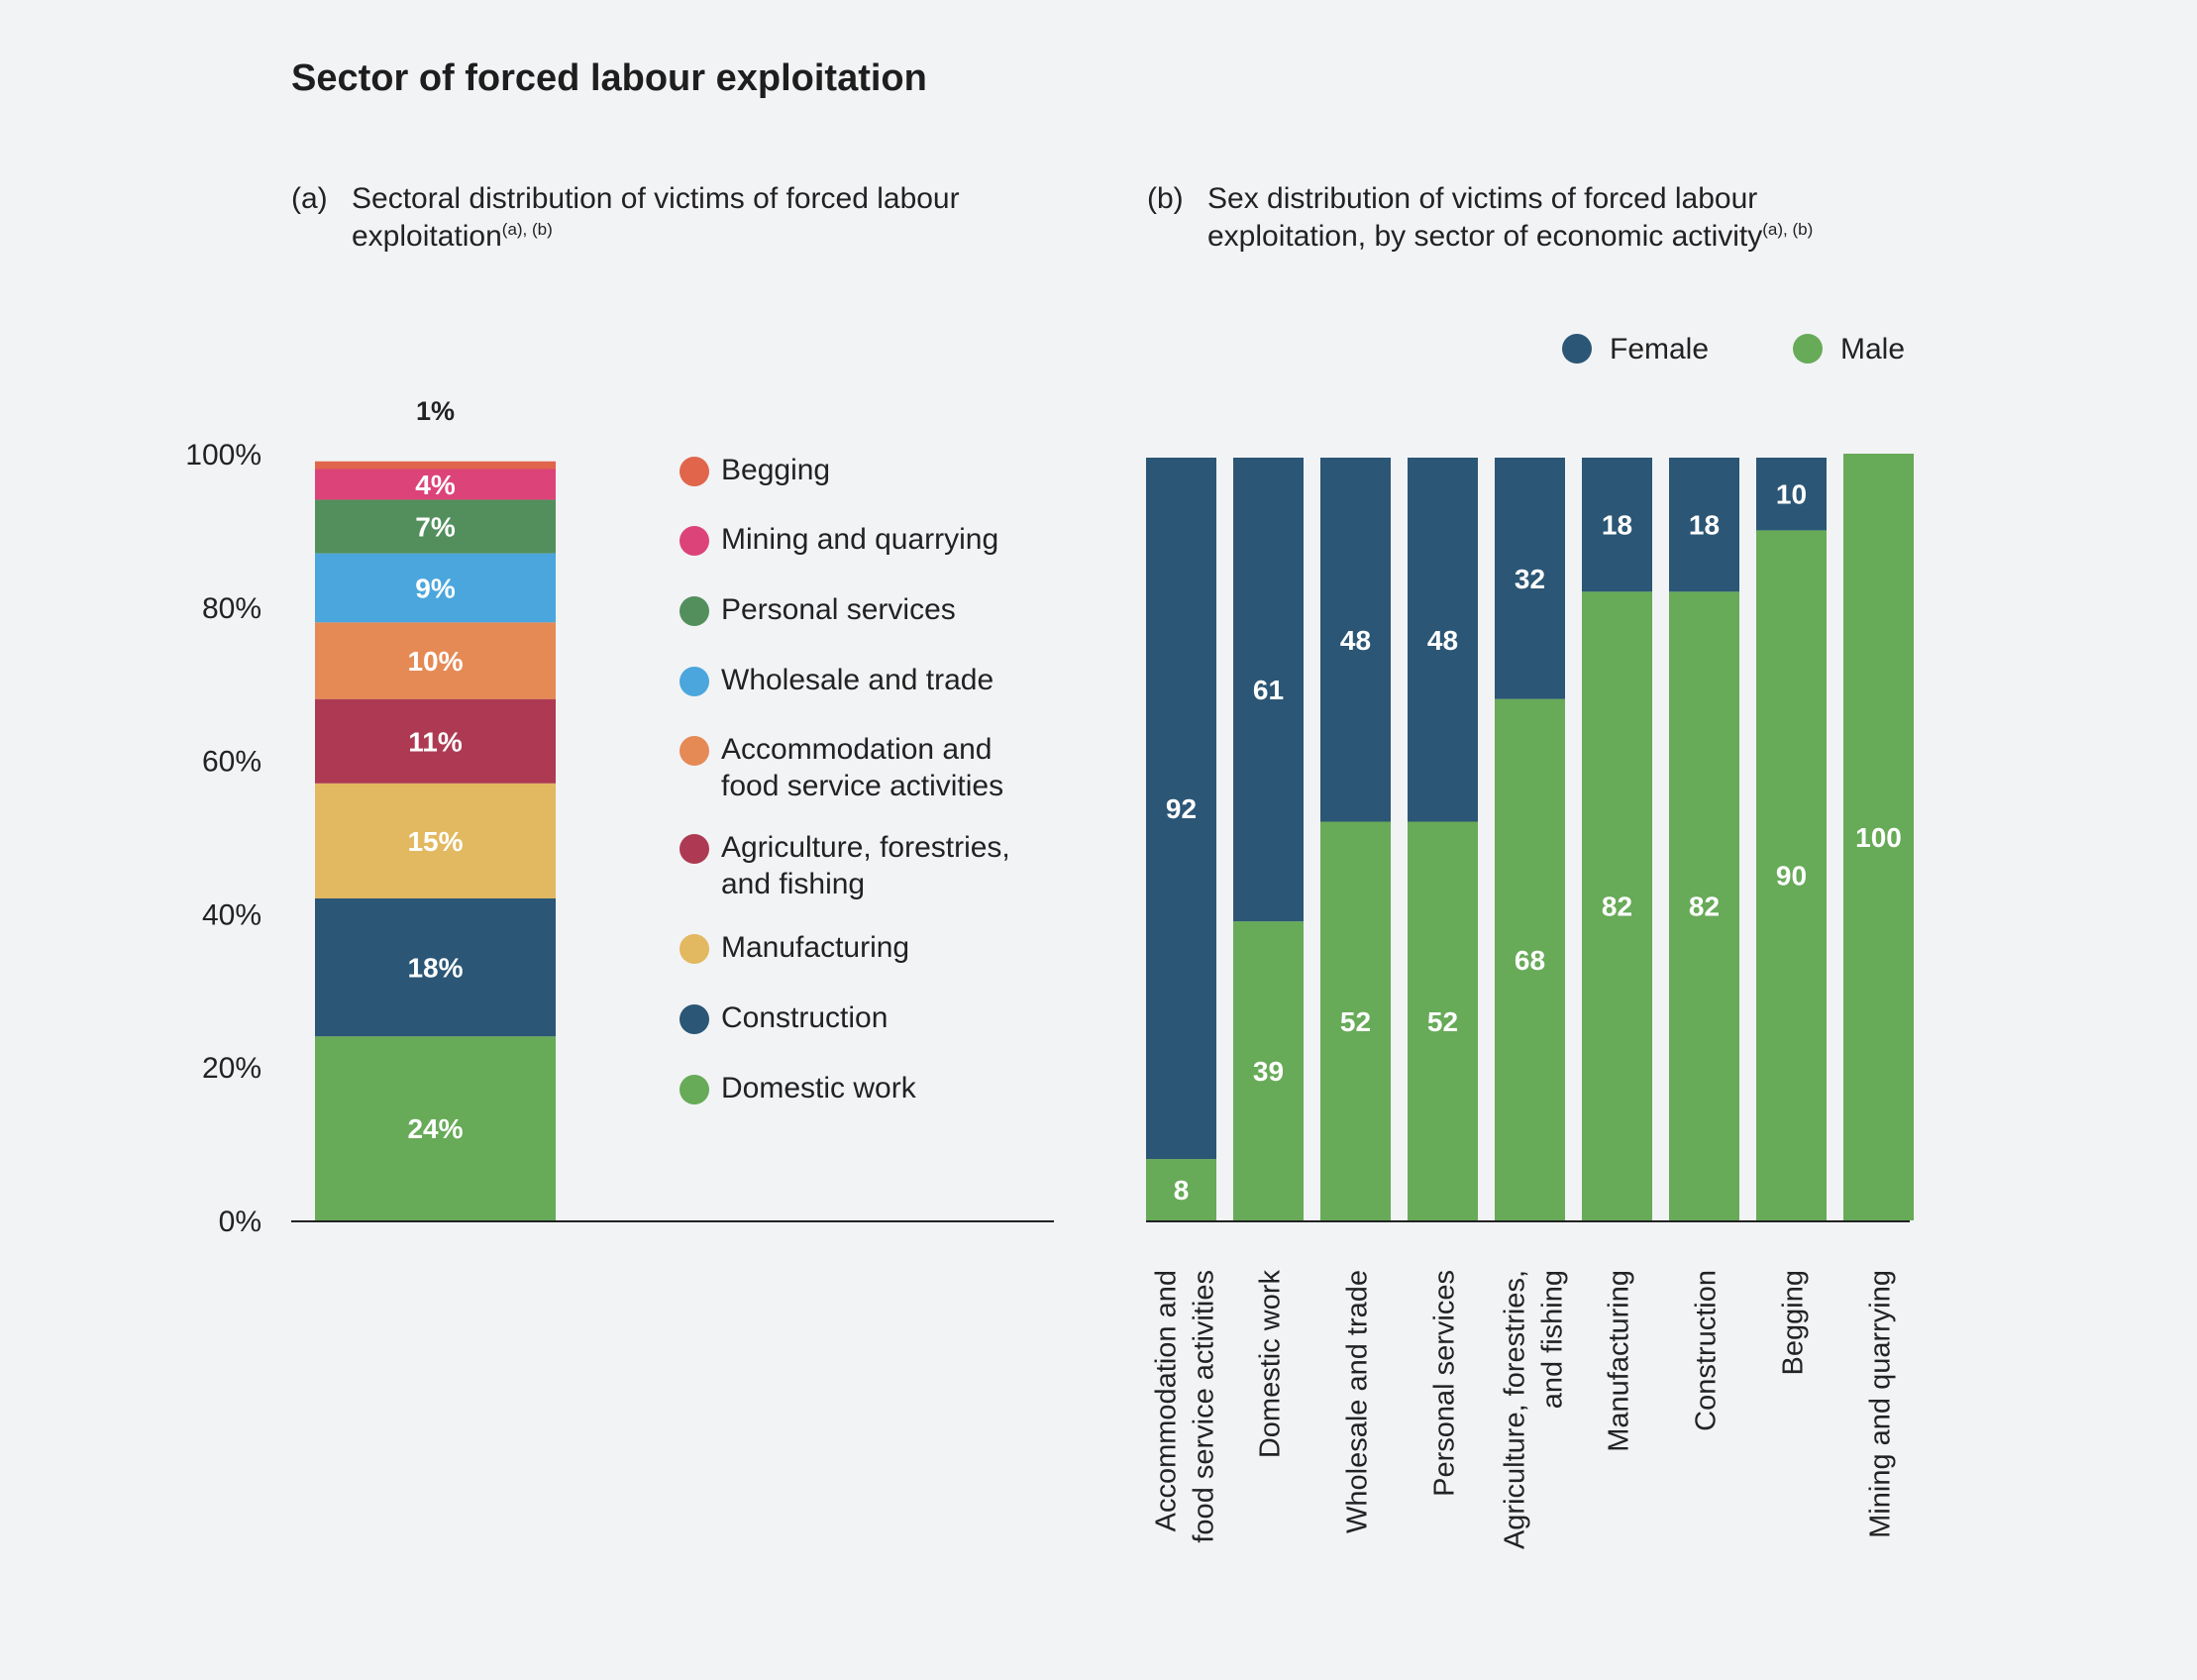  I want to click on female-value-label: 10, so click(1791, 494).